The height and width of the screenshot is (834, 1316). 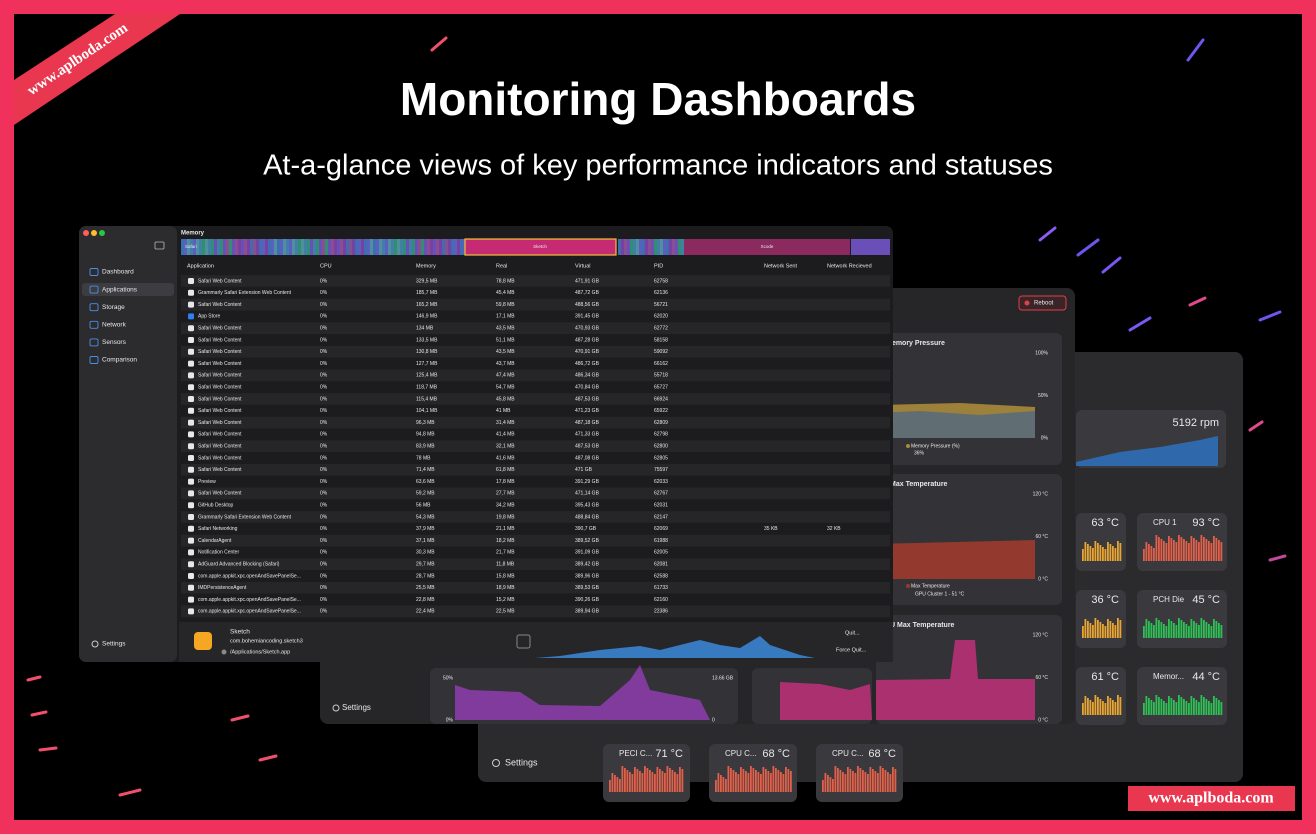 What do you see at coordinates (218, 529) in the screenshot?
I see `table-cell: Safari Networking` at bounding box center [218, 529].